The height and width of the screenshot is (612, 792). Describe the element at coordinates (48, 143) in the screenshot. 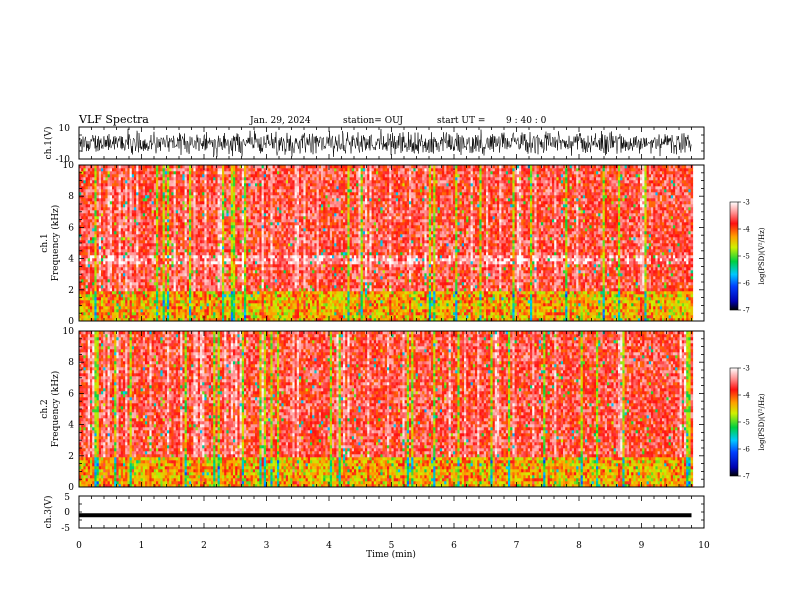

I see `ch1-waveform-ylabel: ch.1(V)` at that location.